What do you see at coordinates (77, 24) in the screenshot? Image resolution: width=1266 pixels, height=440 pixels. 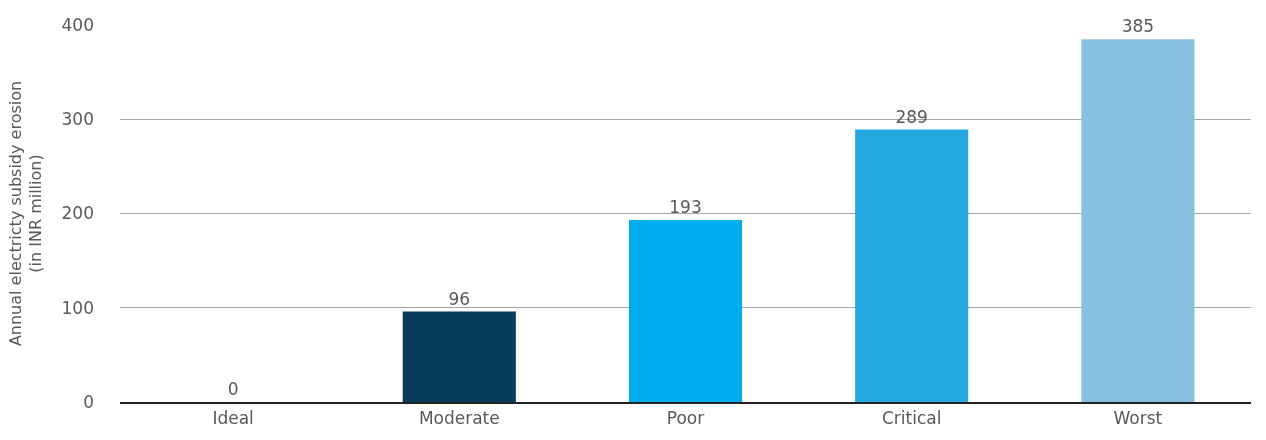 I see `y-tick-label: 400` at bounding box center [77, 24].